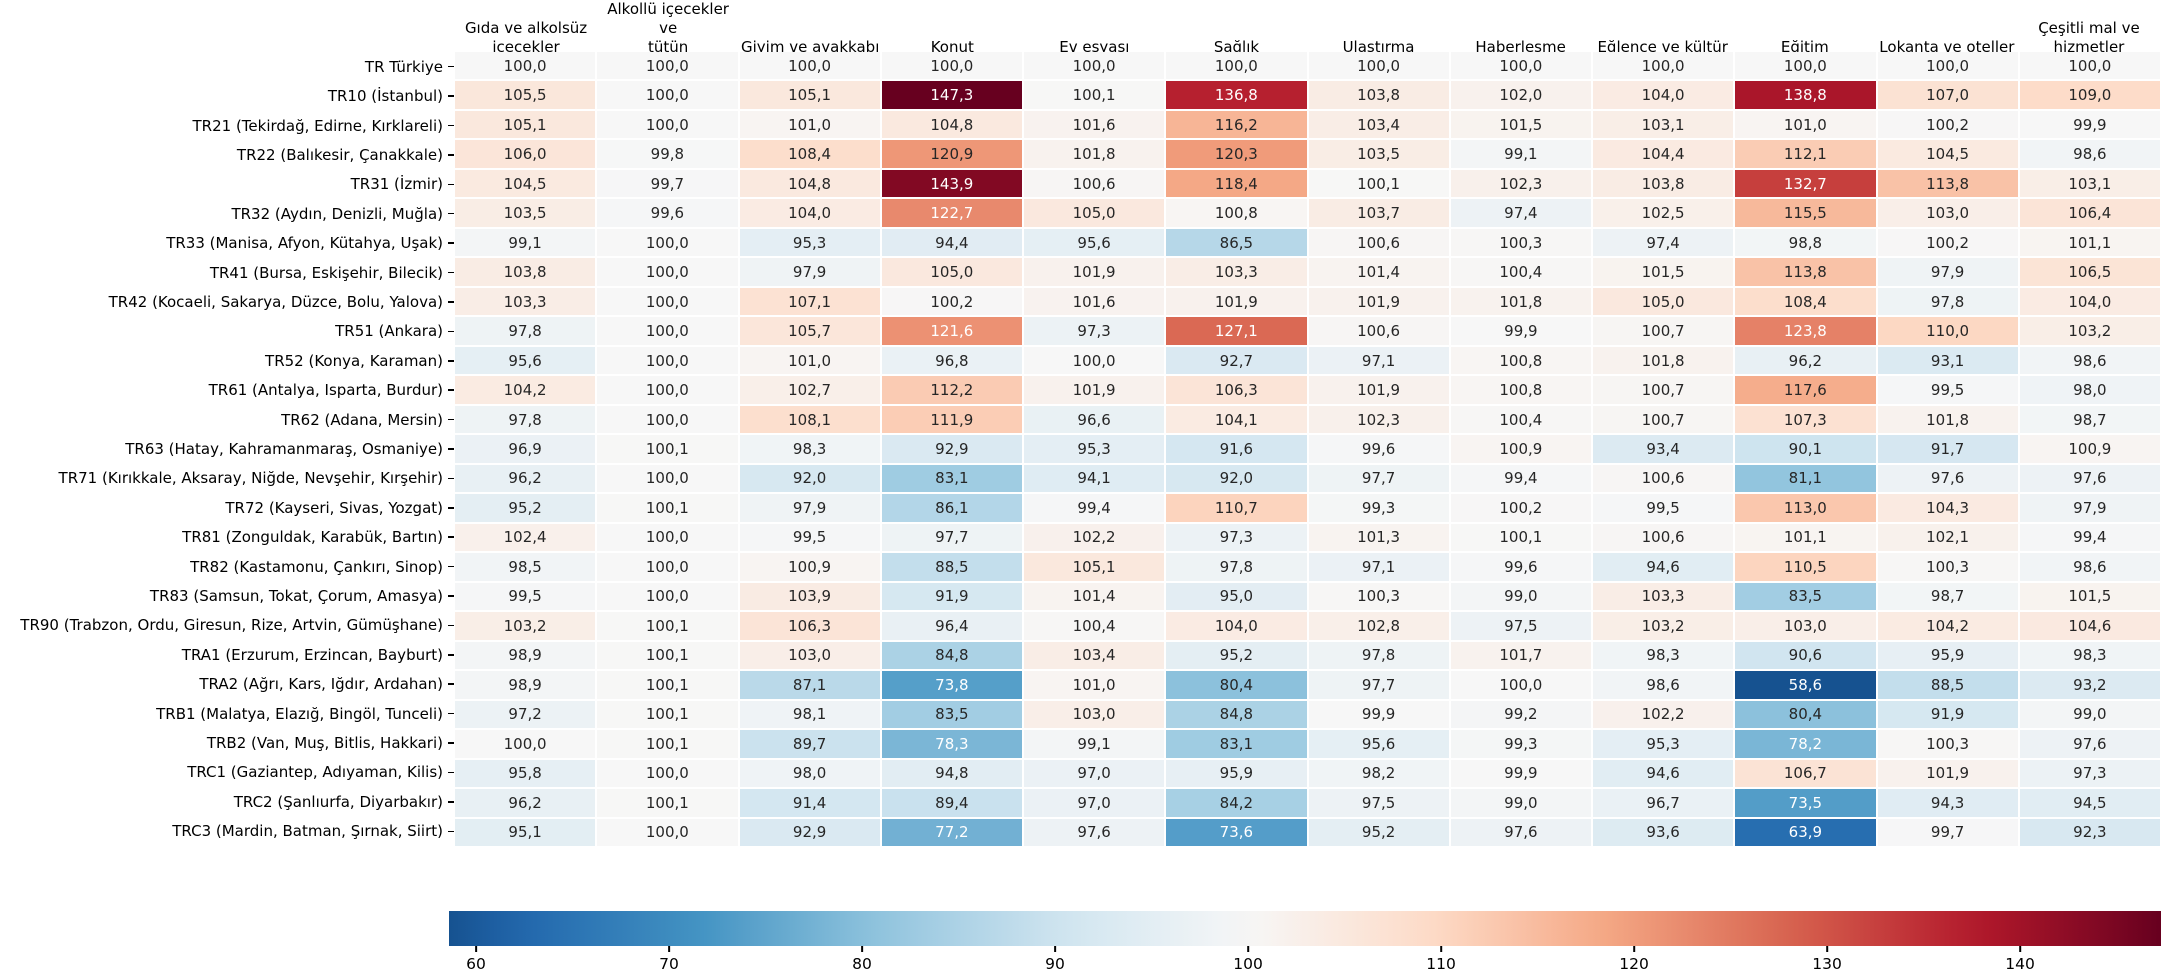  What do you see at coordinates (227, 566) in the screenshot?
I see `row-label: TR82 (Kastamonu, Çankırı, Sinop)` at bounding box center [227, 566].